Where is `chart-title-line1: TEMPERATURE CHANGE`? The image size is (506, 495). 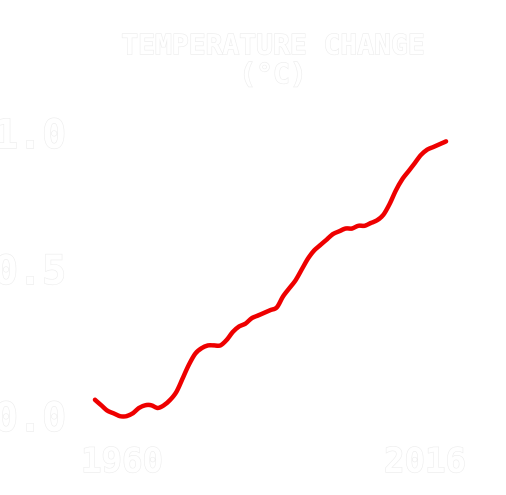 chart-title-line1: TEMPERATURE CHANGE is located at coordinates (272, 44).